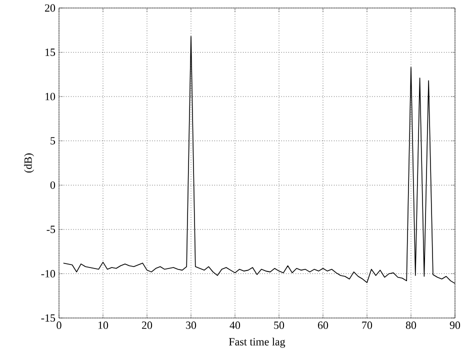  What do you see at coordinates (411, 325) in the screenshot?
I see `x-tick-label: 80` at bounding box center [411, 325].